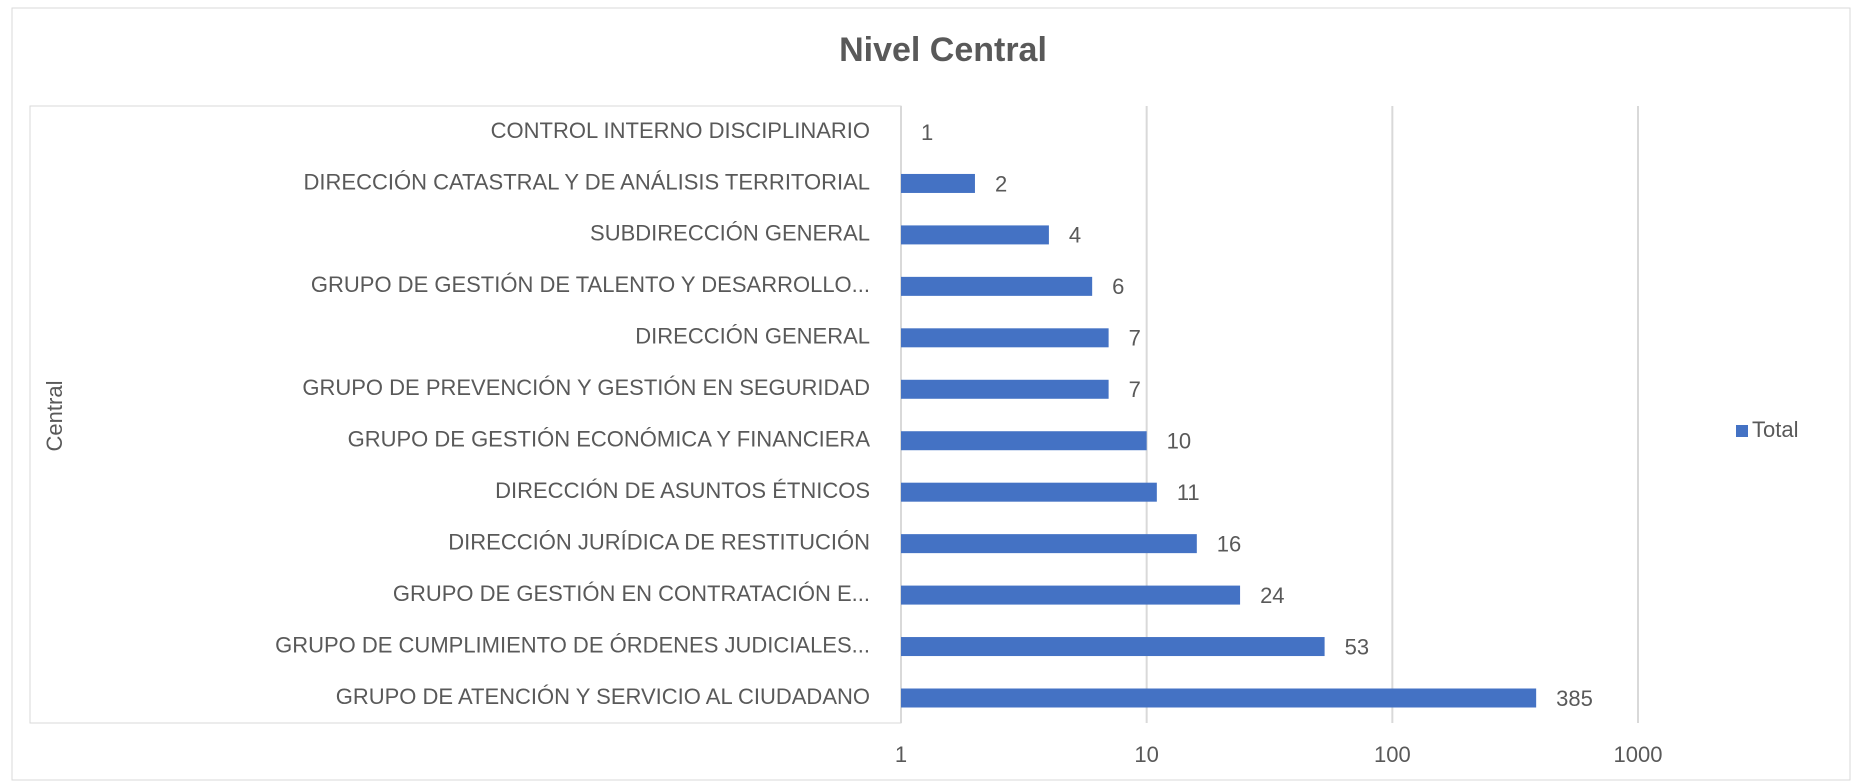 The height and width of the screenshot is (782, 1852). I want to click on legend-swatch, so click(1742, 431).